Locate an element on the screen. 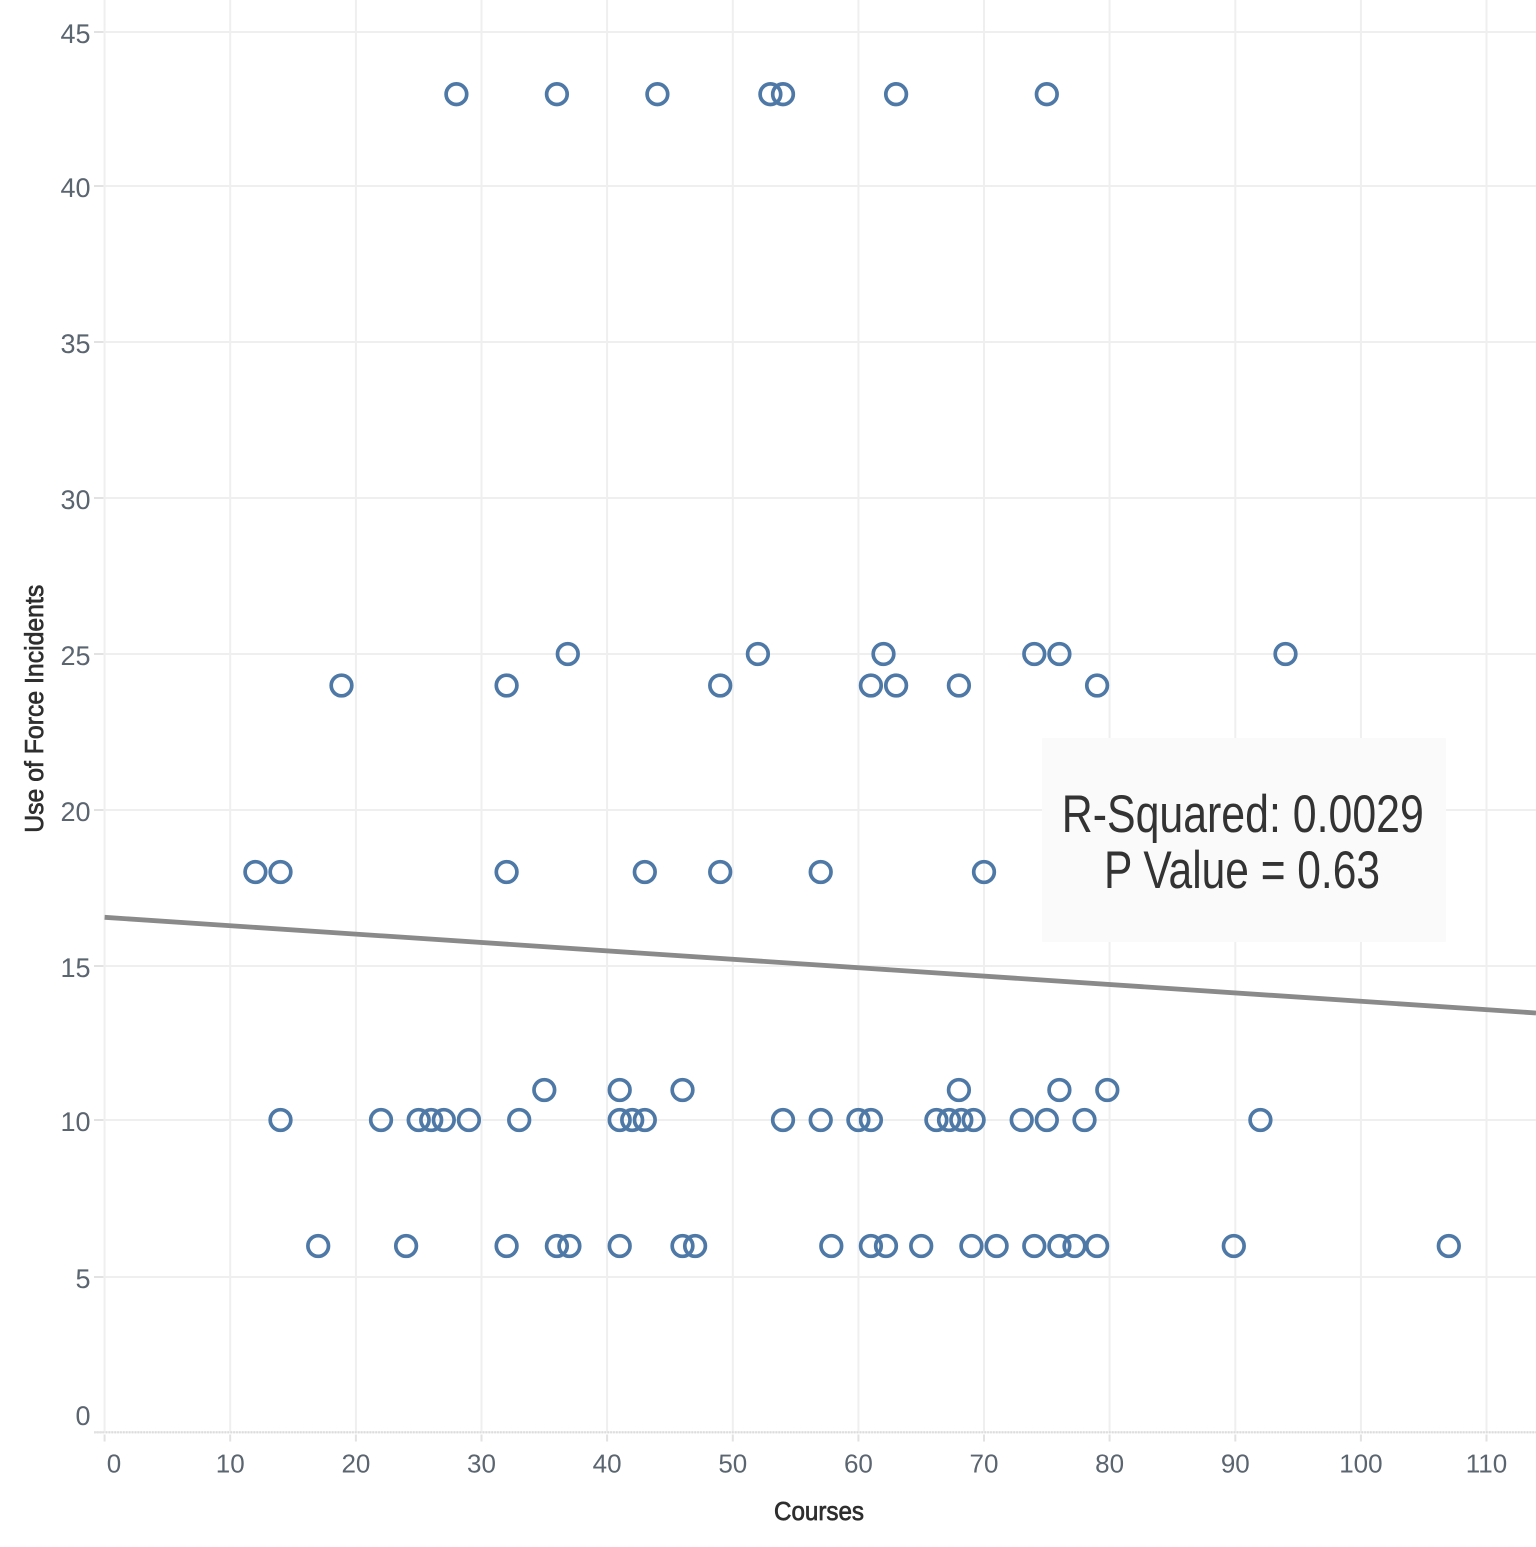  svg-text: Courses is located at coordinates (819, 1511).